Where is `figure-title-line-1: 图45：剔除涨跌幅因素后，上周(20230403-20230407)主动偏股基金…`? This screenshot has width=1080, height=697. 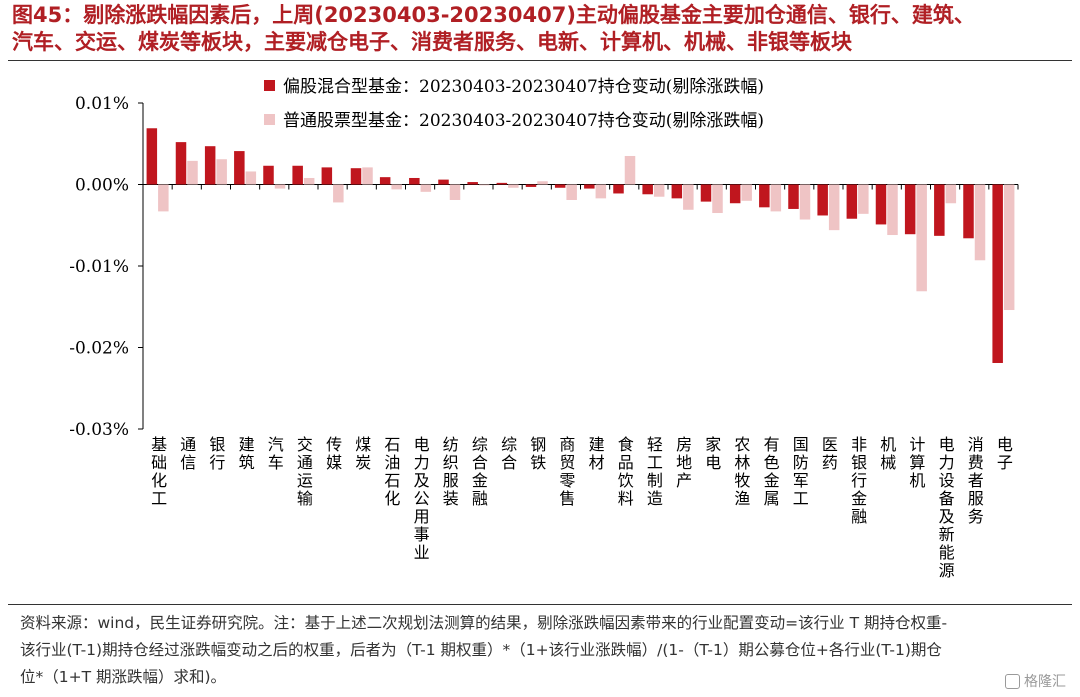 figure-title-line-1: 图45：剔除涨跌幅因素后，上周(20230403-20230407)主动偏股基金… is located at coordinates (493, 15).